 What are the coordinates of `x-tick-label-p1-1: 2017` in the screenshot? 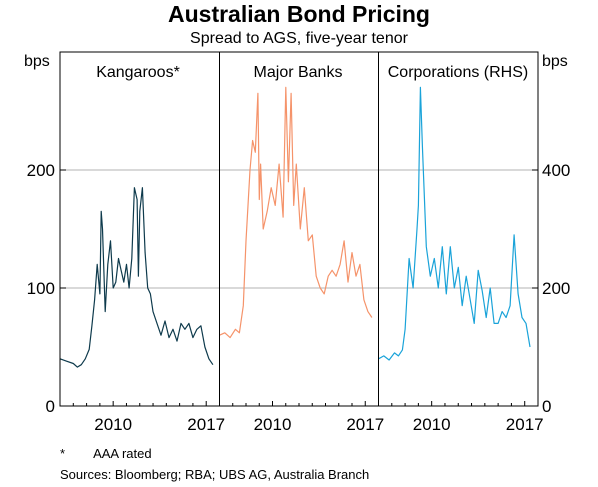 It's located at (365, 424).